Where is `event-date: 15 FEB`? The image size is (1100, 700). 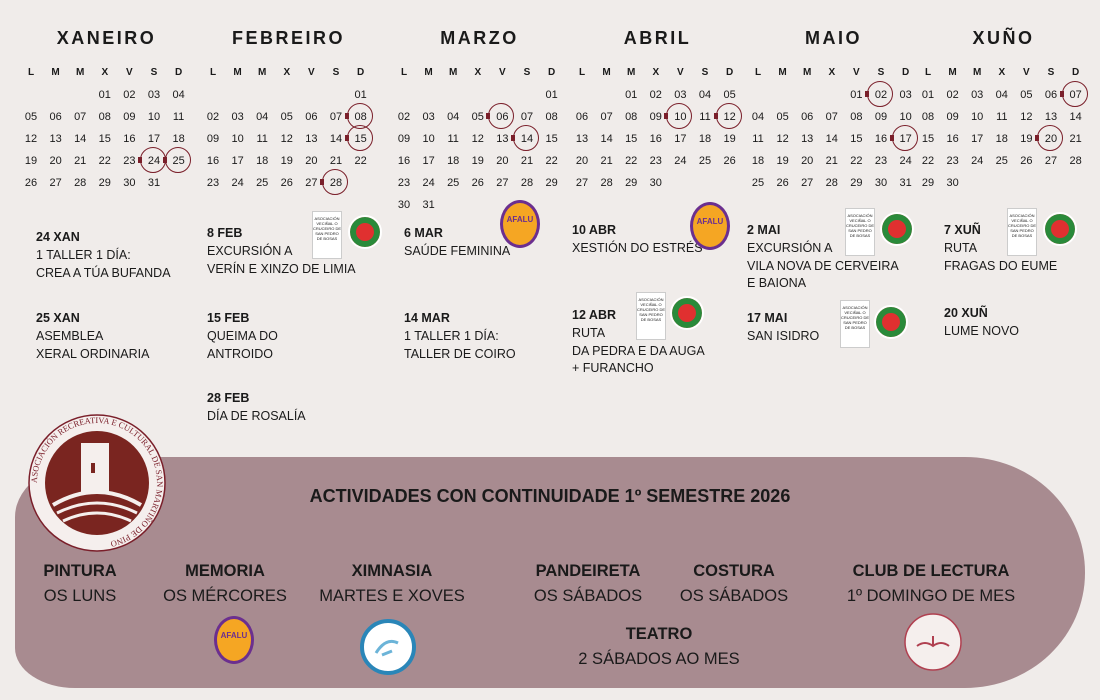
event-date: 15 FEB is located at coordinates (228, 318).